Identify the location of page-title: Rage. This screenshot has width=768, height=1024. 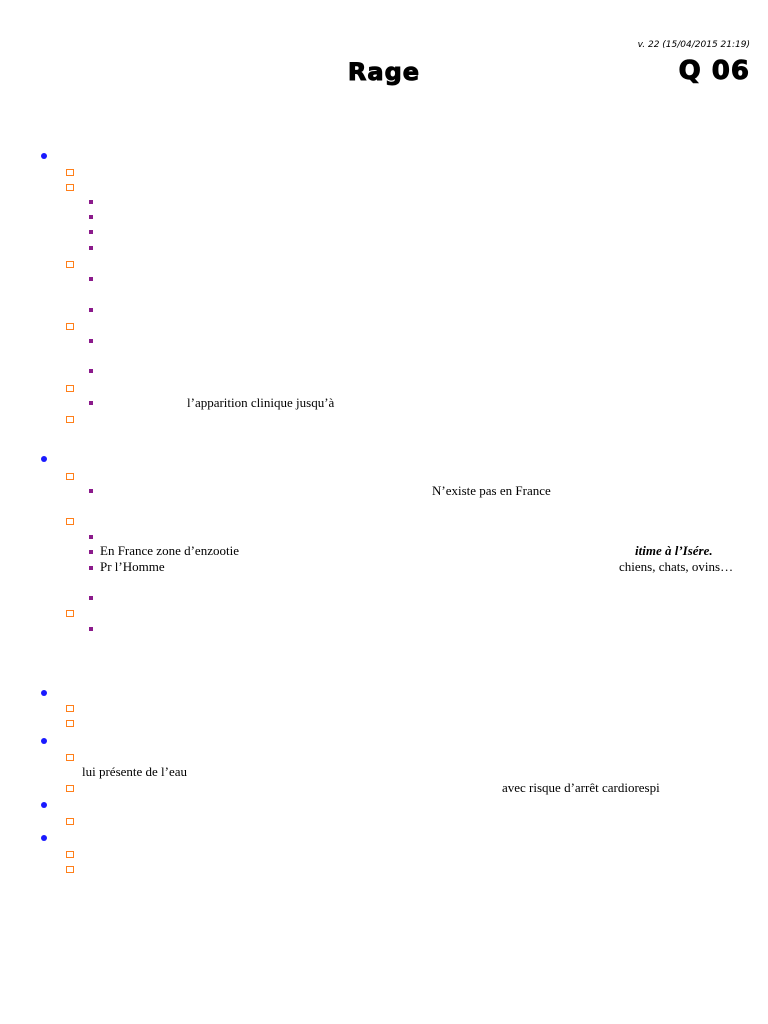
(384, 72).